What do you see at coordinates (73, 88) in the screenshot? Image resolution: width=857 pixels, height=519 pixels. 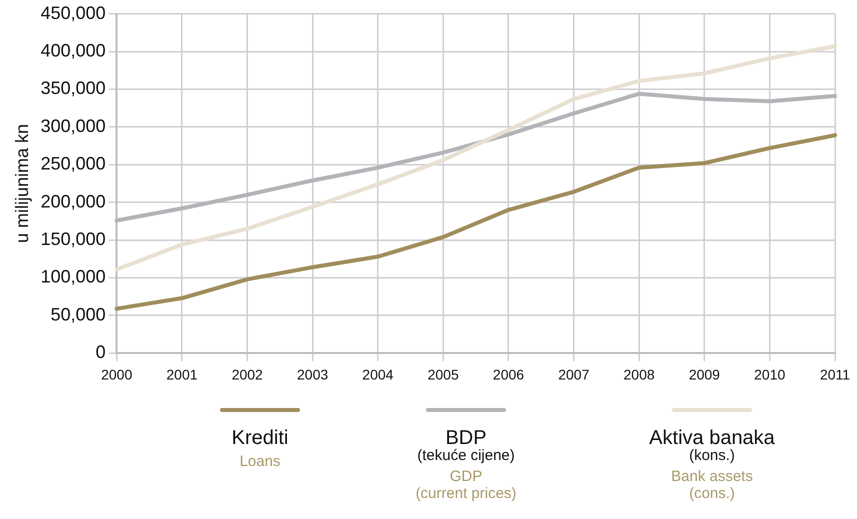 I see `y-tick-label: 350,000` at bounding box center [73, 88].